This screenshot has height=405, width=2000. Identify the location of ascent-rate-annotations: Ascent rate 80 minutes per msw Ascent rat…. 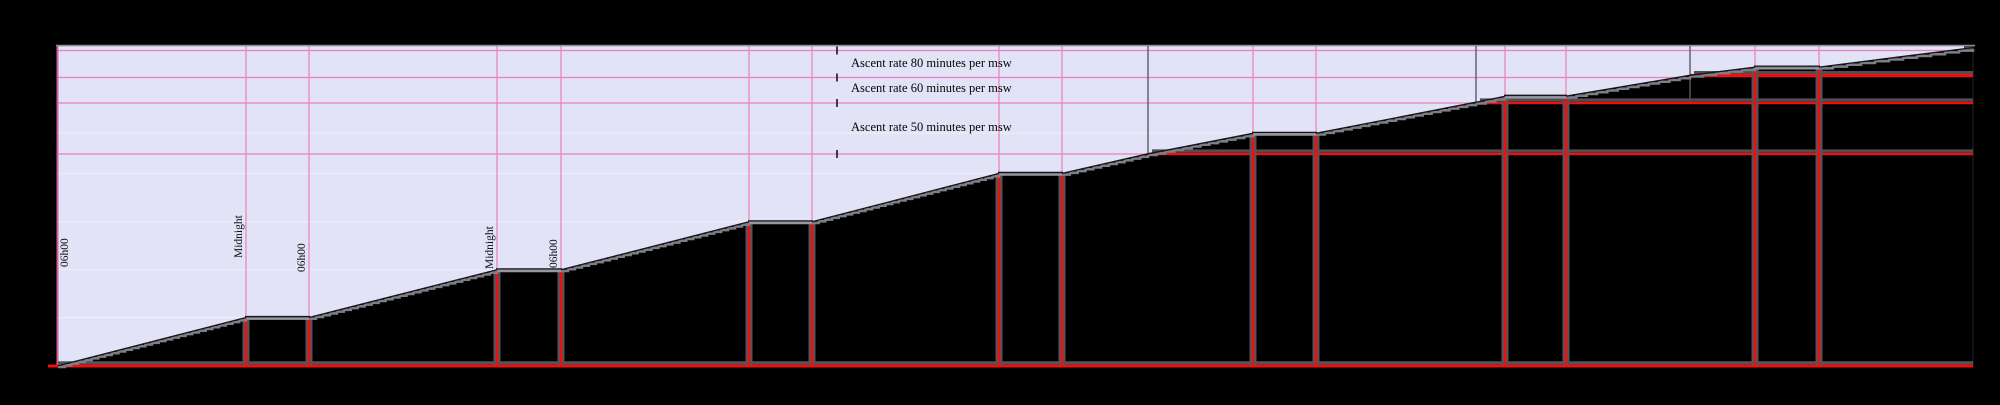
(931, 95).